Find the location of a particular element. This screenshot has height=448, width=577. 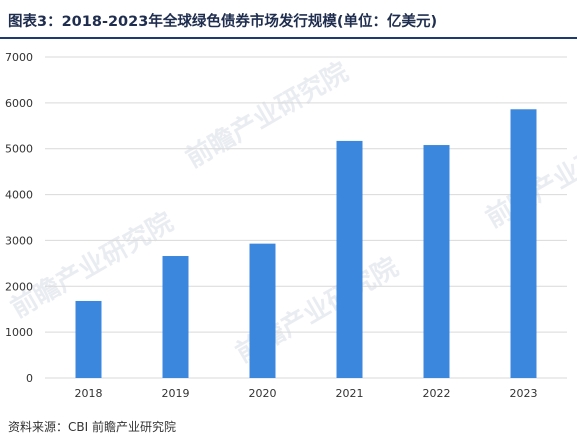

y-tick-label: 5000 is located at coordinates (19, 149).